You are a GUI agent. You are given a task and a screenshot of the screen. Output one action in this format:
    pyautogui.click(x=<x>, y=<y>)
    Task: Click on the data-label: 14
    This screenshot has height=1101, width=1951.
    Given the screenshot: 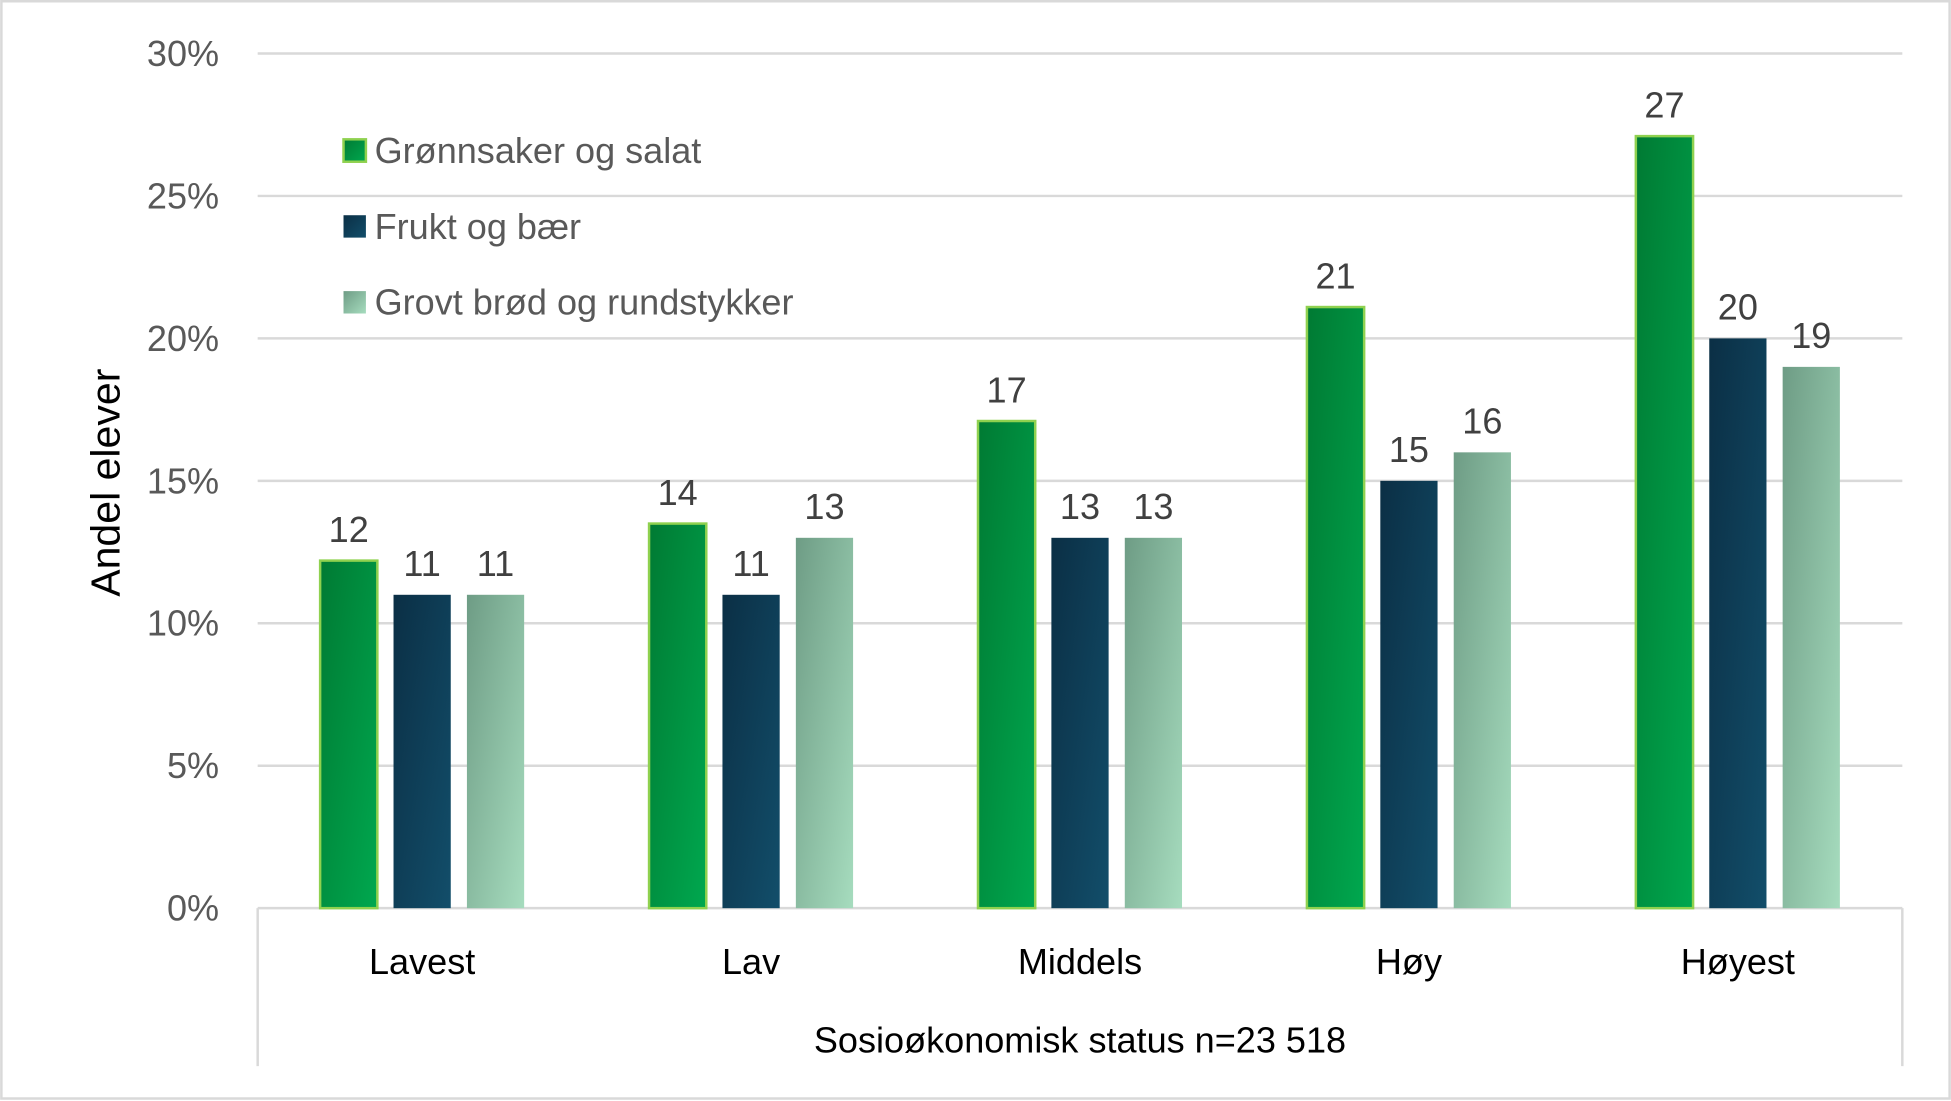 What is the action you would take?
    pyautogui.click(x=678, y=492)
    